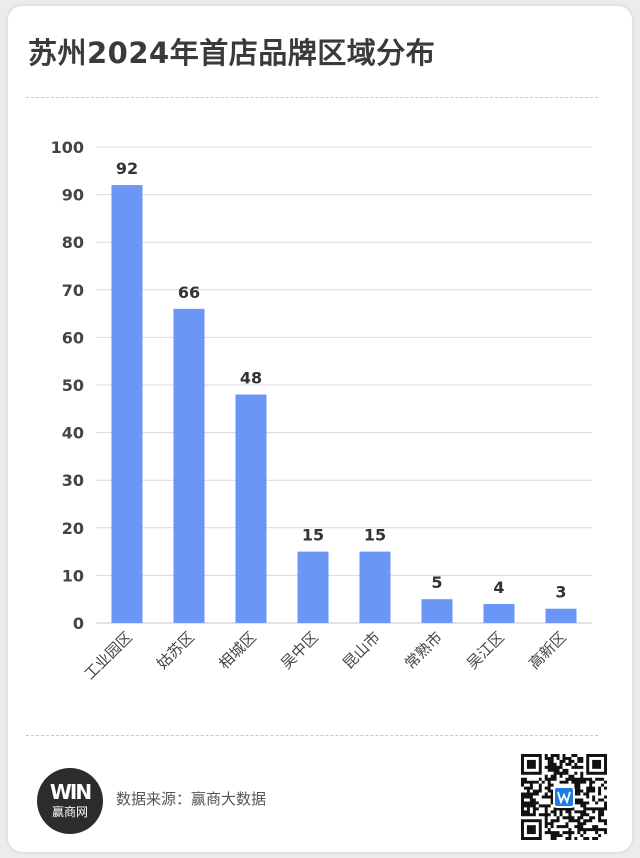  Describe the element at coordinates (69, 812) in the screenshot. I see `logo-name: 赢商网` at that location.